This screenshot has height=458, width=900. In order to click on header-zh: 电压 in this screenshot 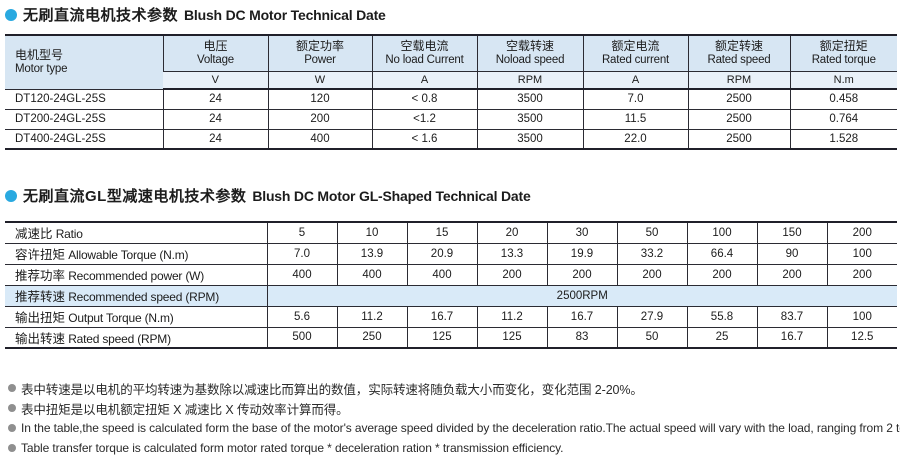, I will do `click(215, 46)`.